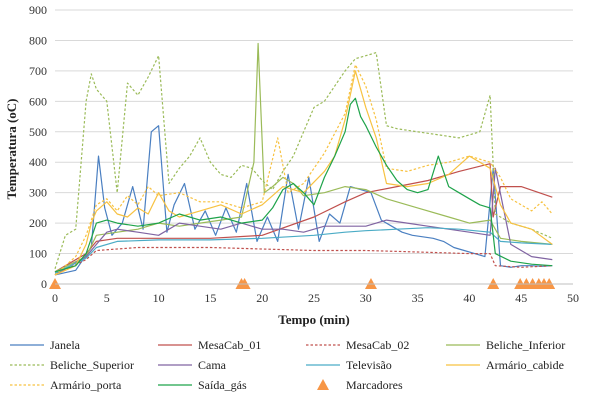 Image resolution: width=589 pixels, height=400 pixels. What do you see at coordinates (366, 298) in the screenshot?
I see `x-tick-label: 30` at bounding box center [366, 298].